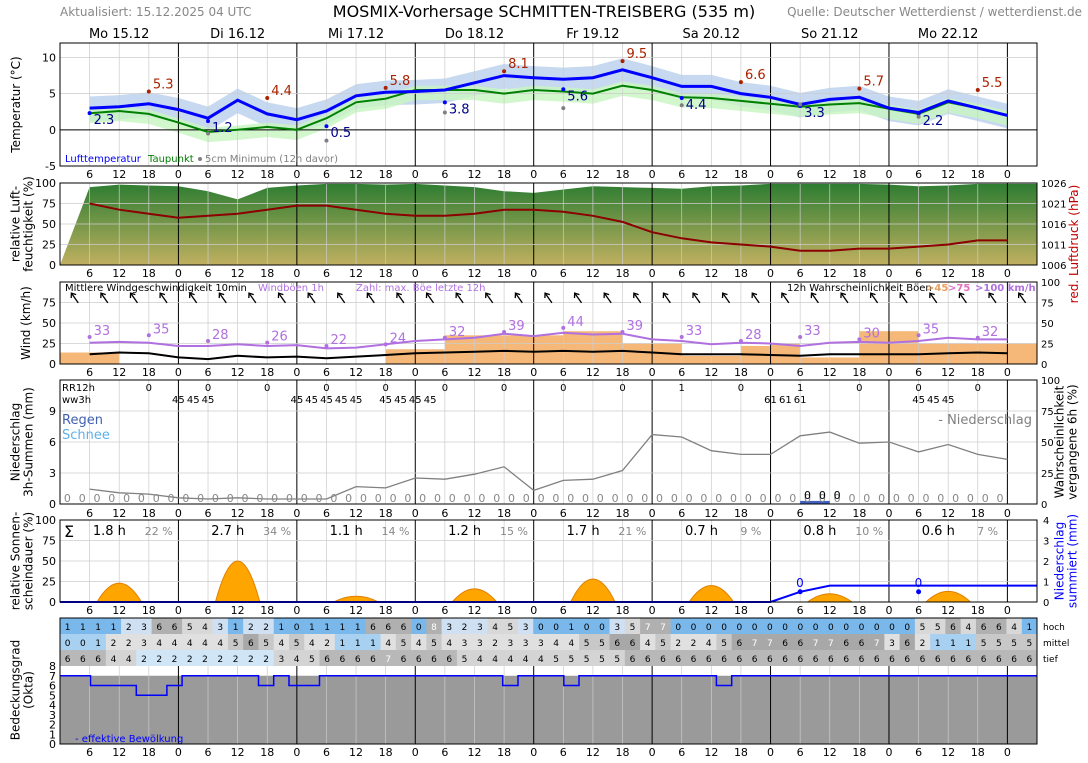 This screenshot has height=763, width=1088. What do you see at coordinates (464, 531) in the screenshot?
I see `sun-daily-hours: 1.2 h` at bounding box center [464, 531].